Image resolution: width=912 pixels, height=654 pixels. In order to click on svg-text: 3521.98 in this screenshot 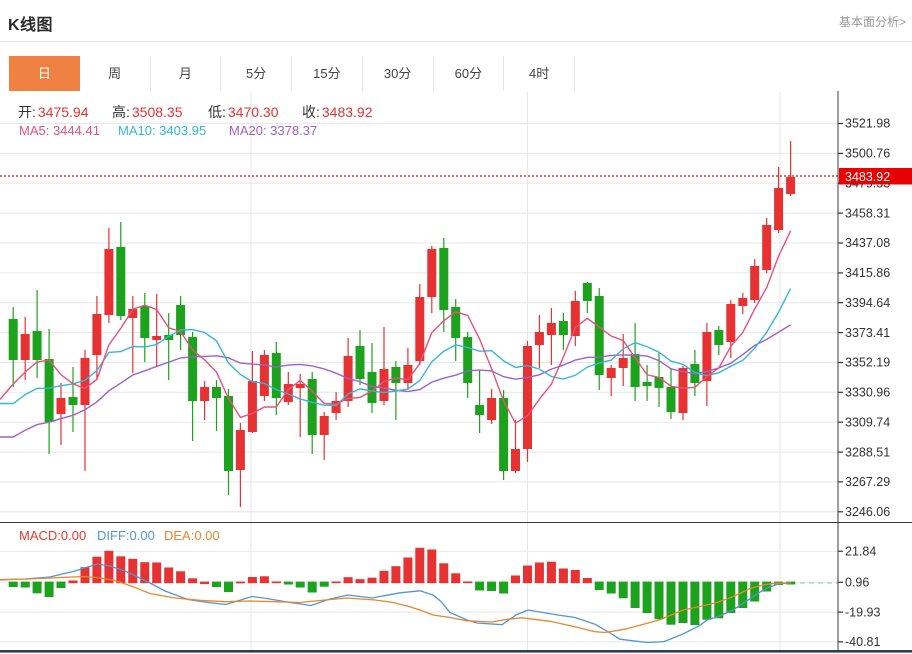, I will do `click(867, 124)`.